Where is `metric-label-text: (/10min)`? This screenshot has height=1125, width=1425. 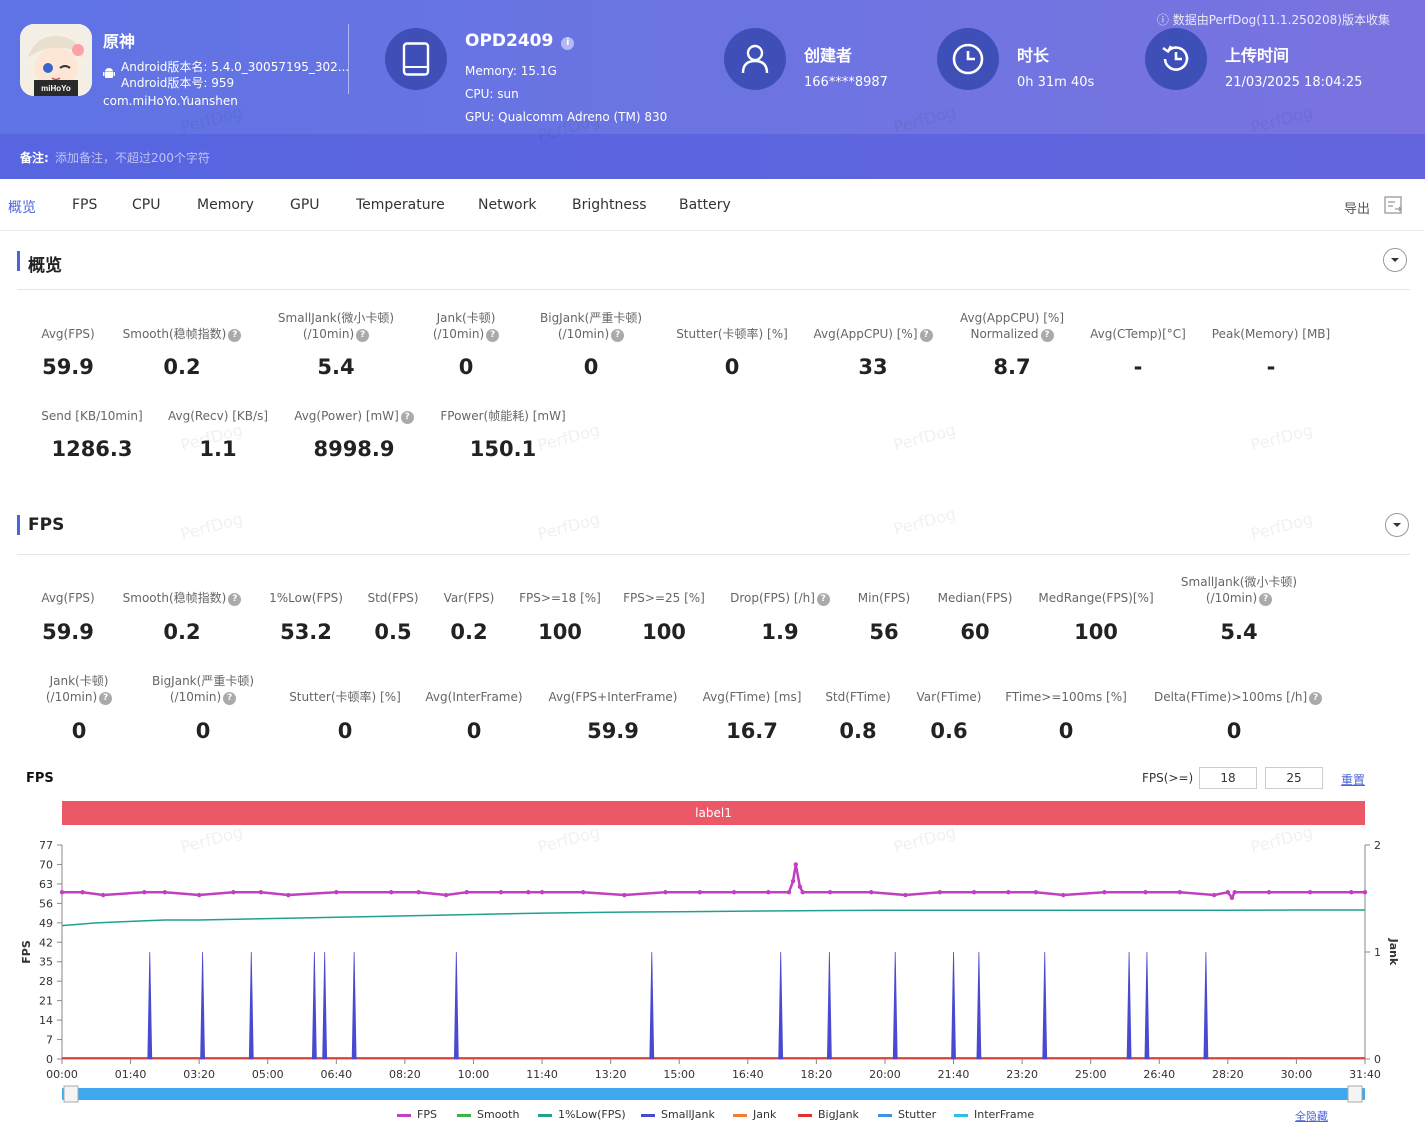
metric-label-text: (/10min) is located at coordinates (583, 334).